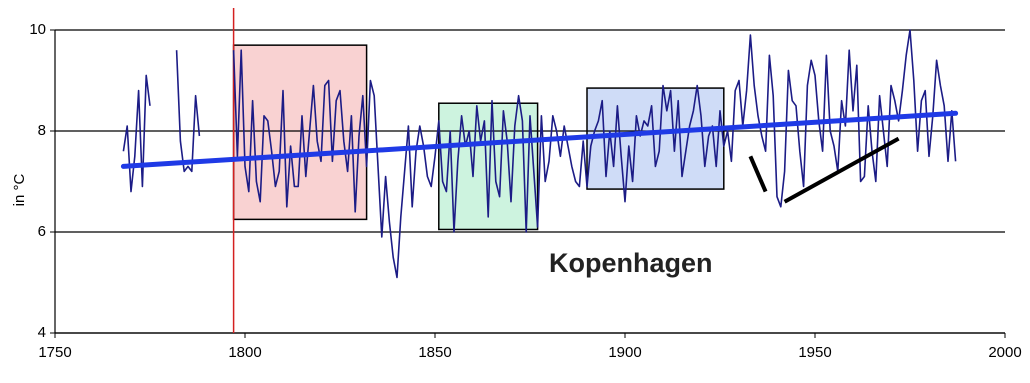 Image resolution: width=1030 pixels, height=383 pixels. What do you see at coordinates (37, 29) in the screenshot?
I see `y-tick-label: 10` at bounding box center [37, 29].